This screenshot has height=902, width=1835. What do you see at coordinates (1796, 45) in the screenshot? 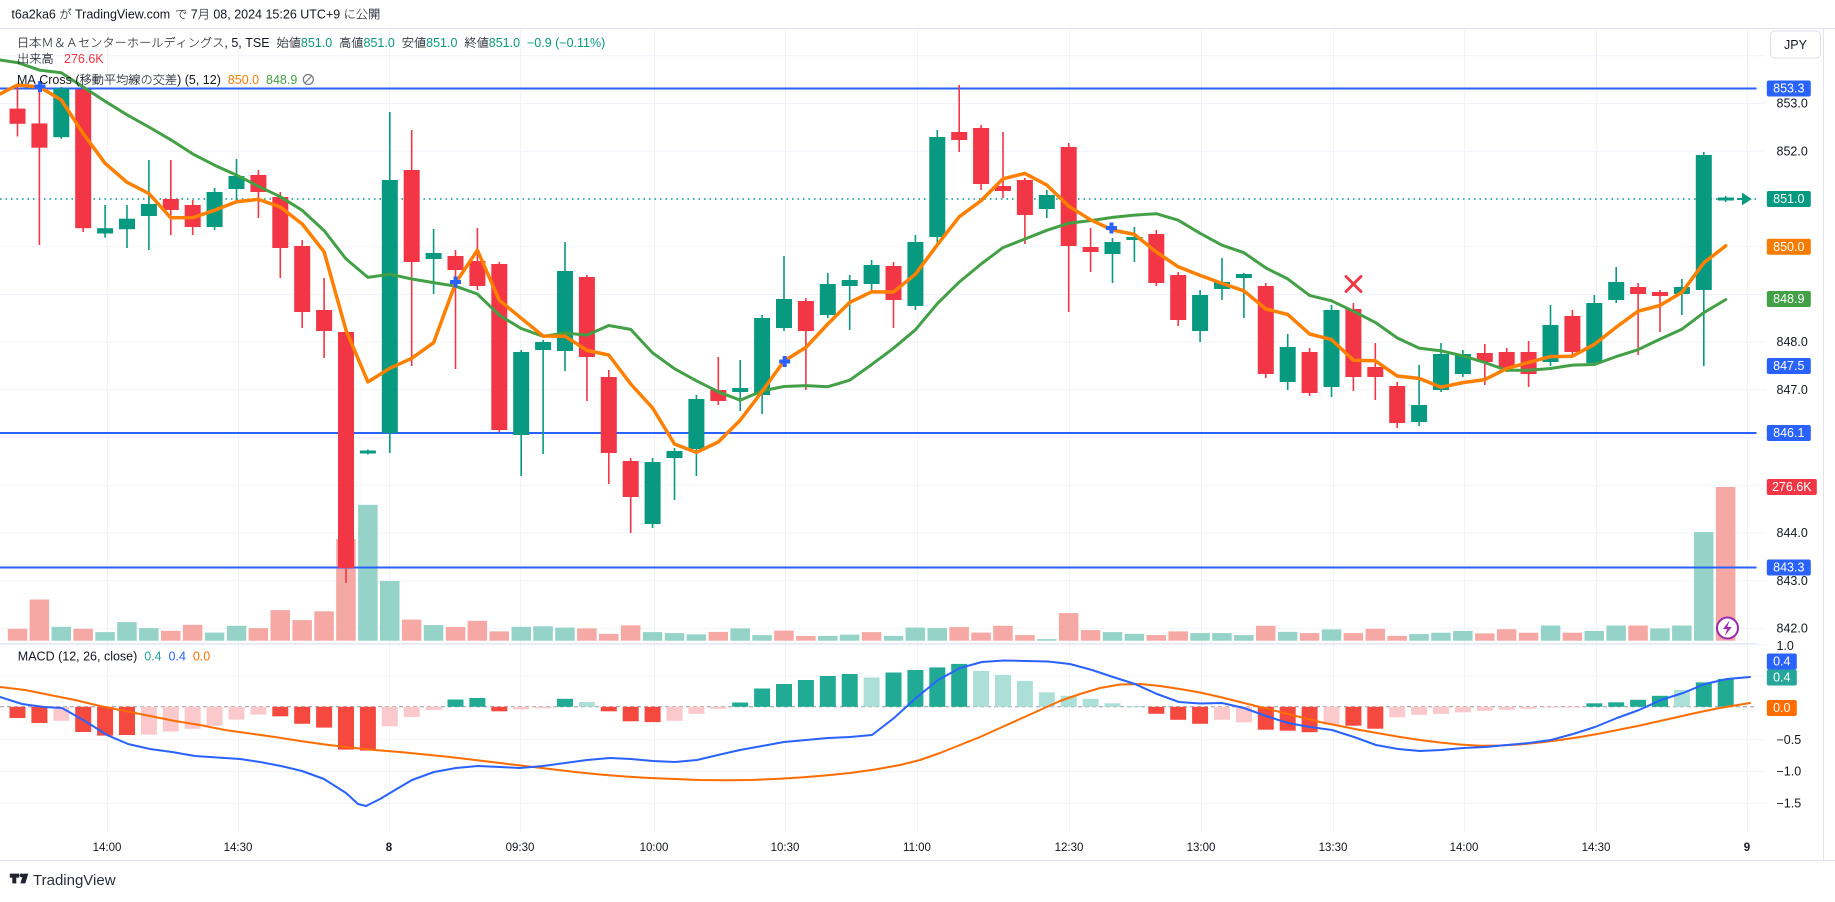
I see `svg-text: JPY` at bounding box center [1796, 45].